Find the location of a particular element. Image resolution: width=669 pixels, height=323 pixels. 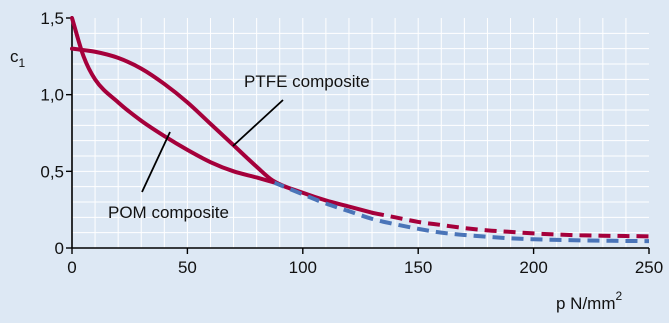

x-tick-label: 100 is located at coordinates (303, 267).